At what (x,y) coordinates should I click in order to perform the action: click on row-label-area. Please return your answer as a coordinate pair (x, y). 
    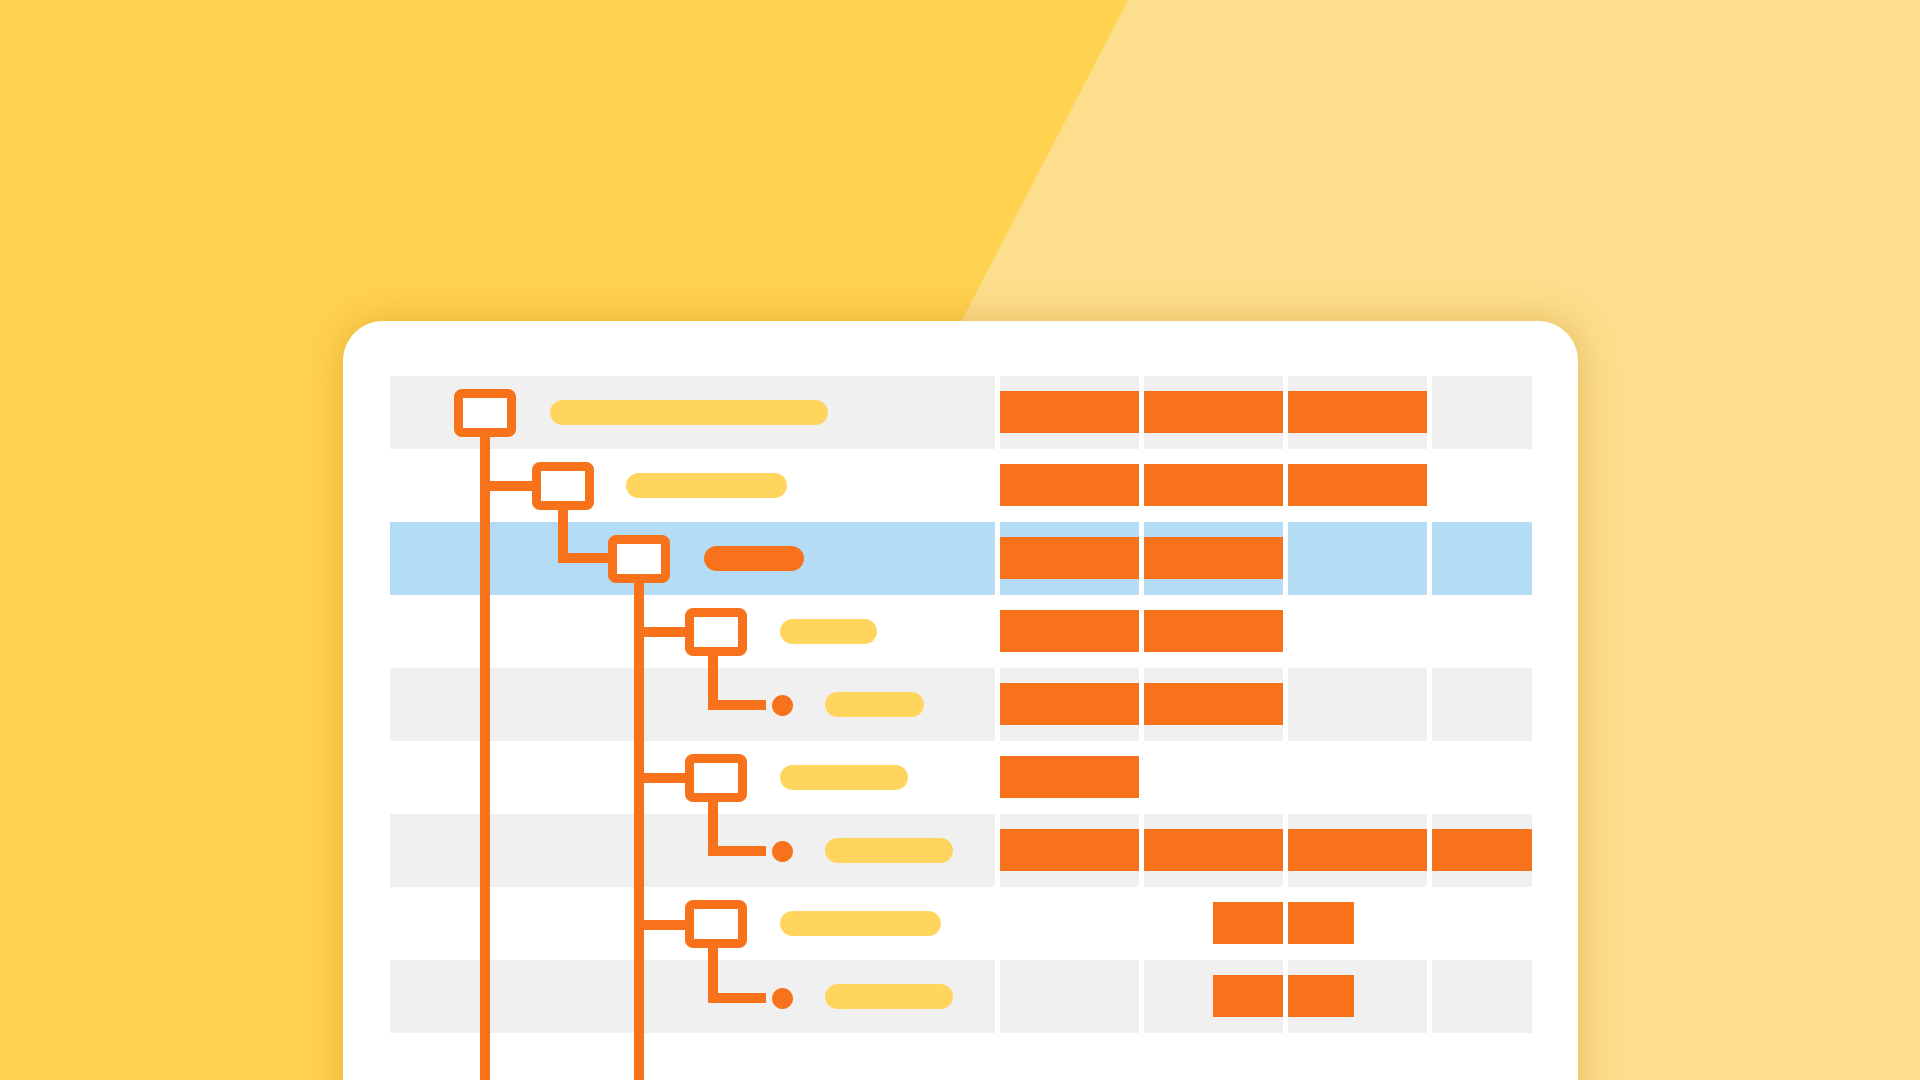
    Looking at the image, I should click on (692, 558).